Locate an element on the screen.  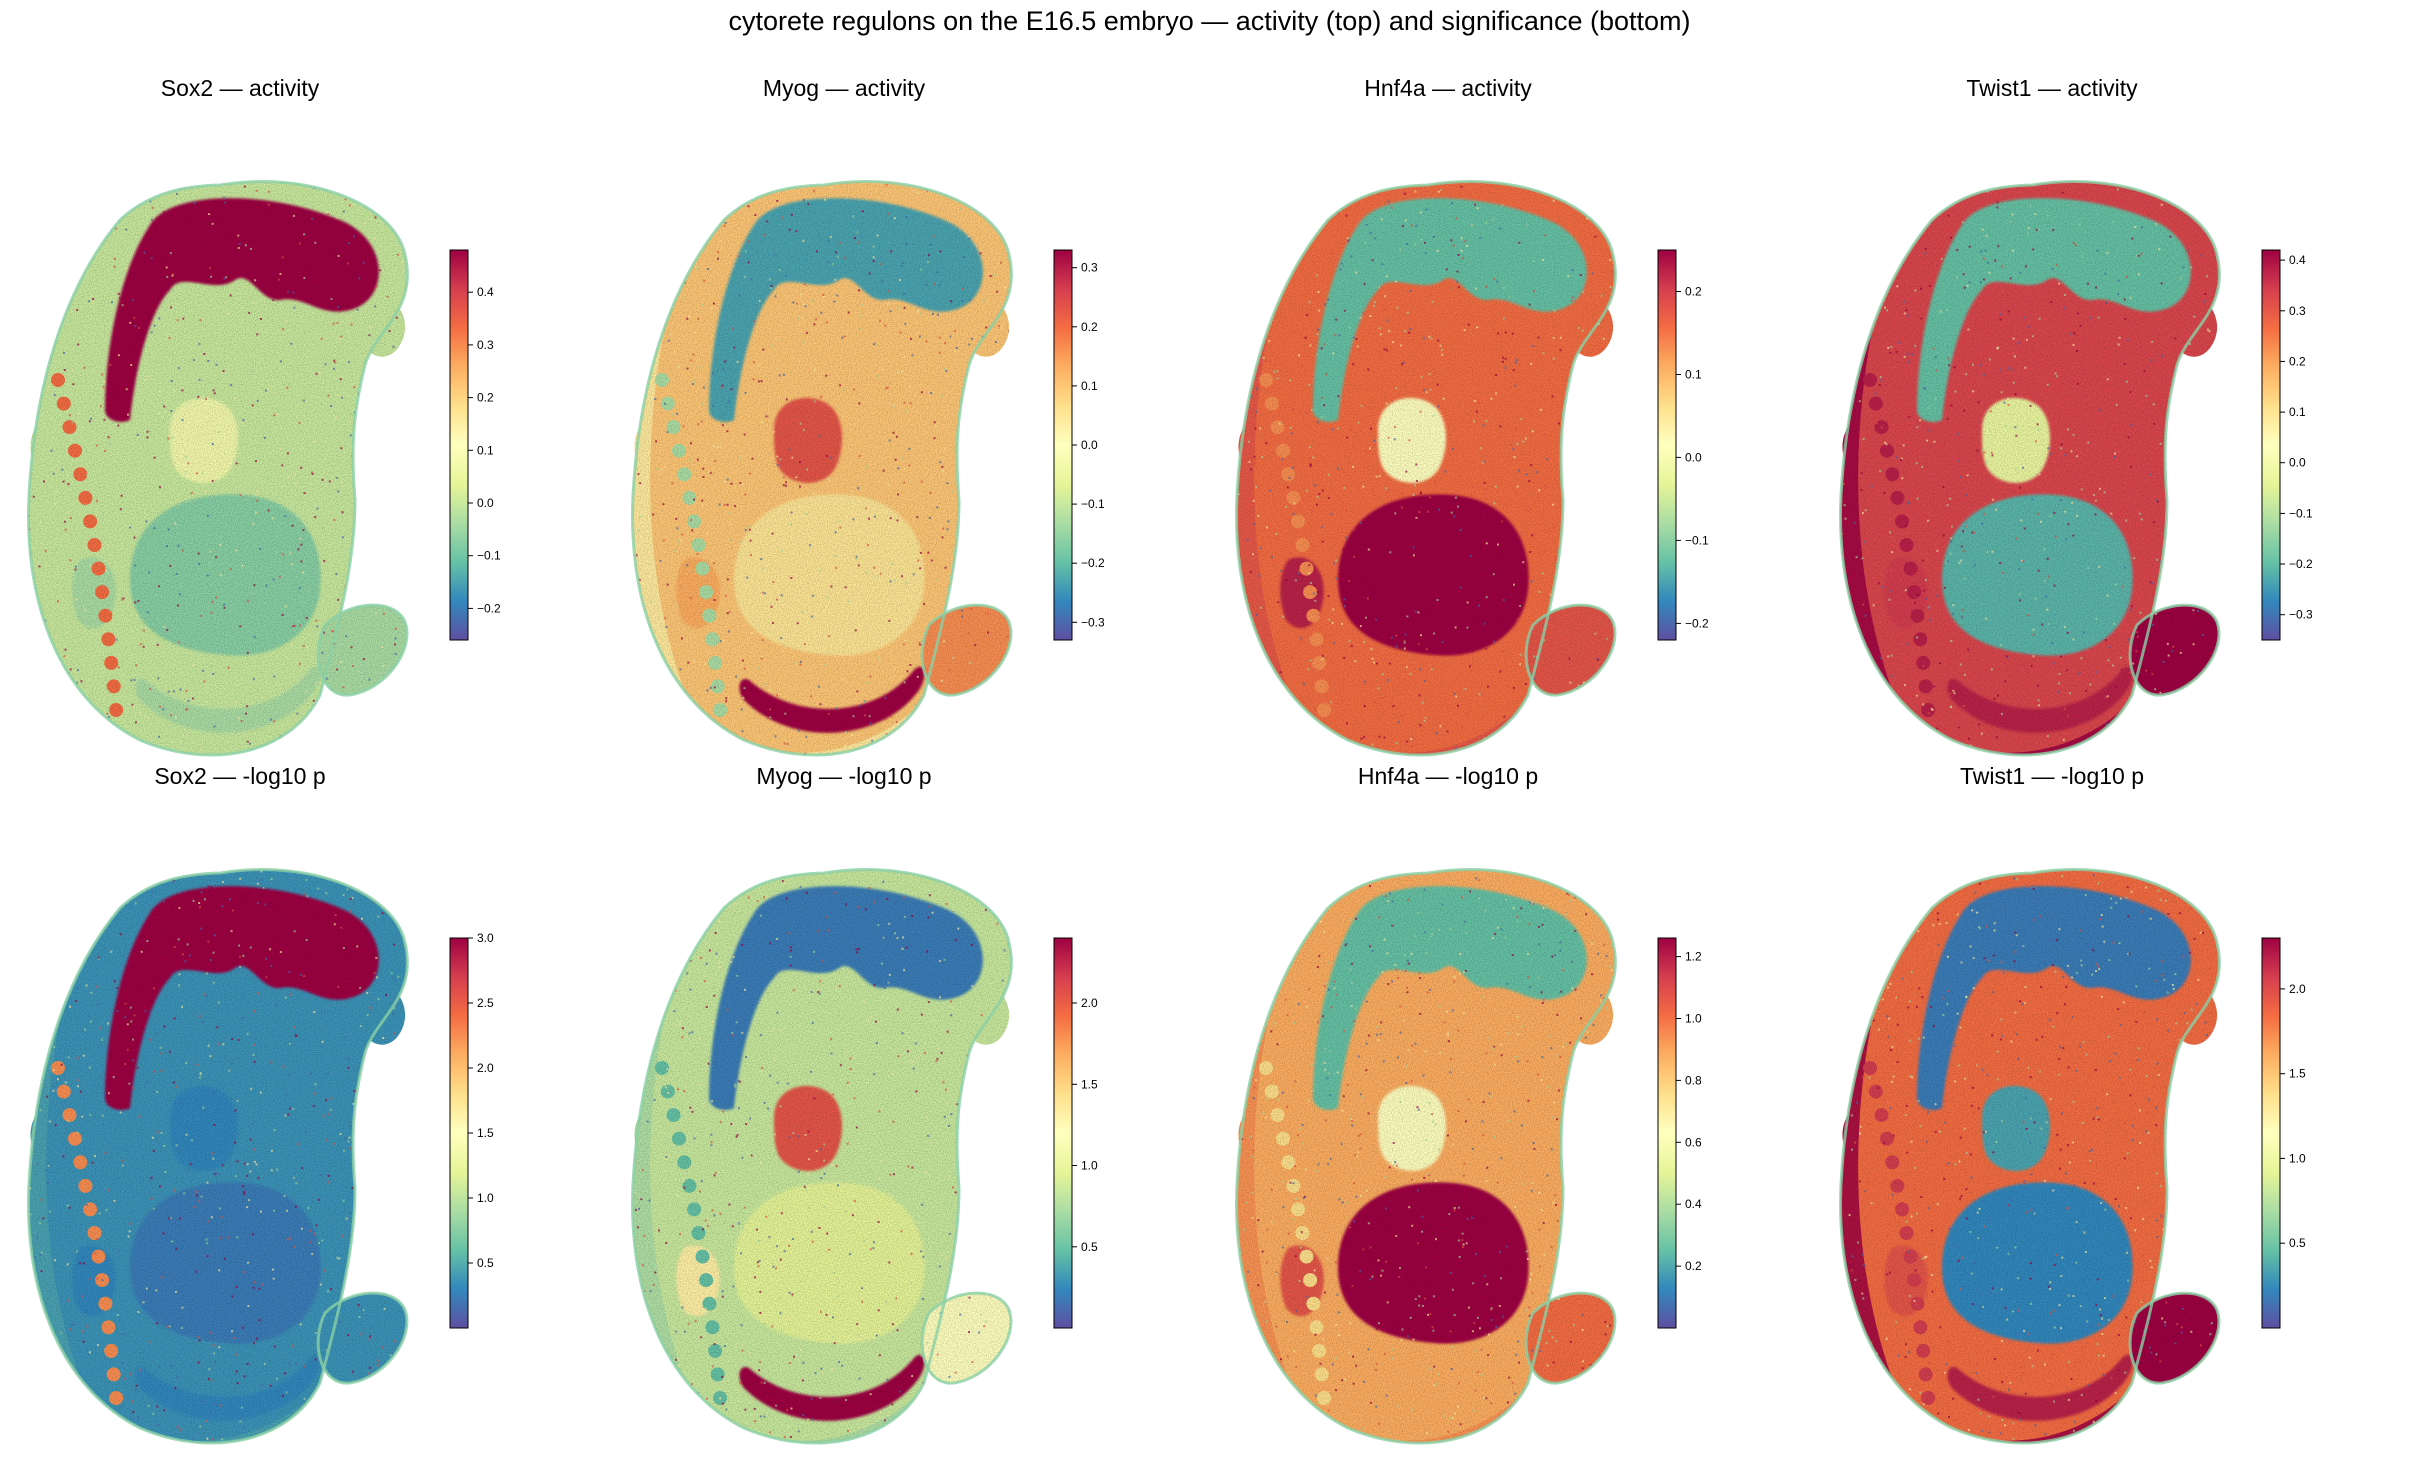
colorbar: −0.3 −0.2 −0.1 0.0 0.1 0.2 0.3 0.4 is located at coordinates (2287, 445).